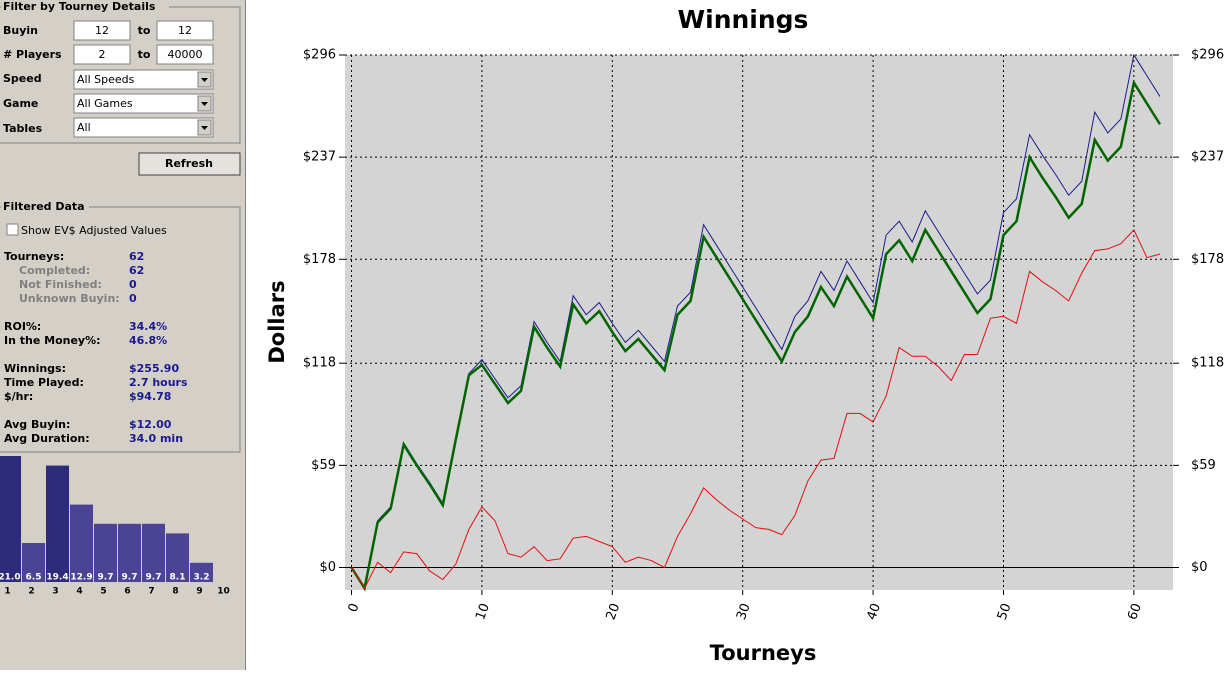 The width and height of the screenshot is (1231, 674). I want to click on stat-label: Time Played:, so click(44, 382).